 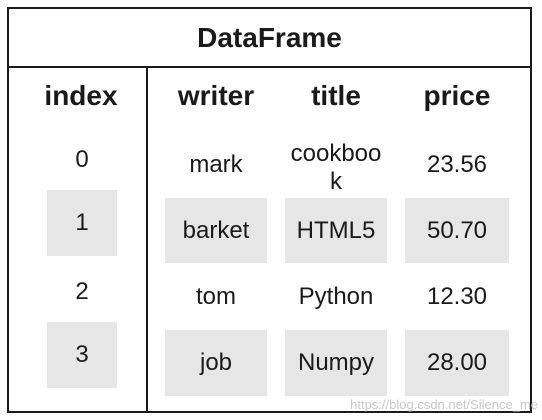 I want to click on header-writer: writer, so click(x=216, y=95).